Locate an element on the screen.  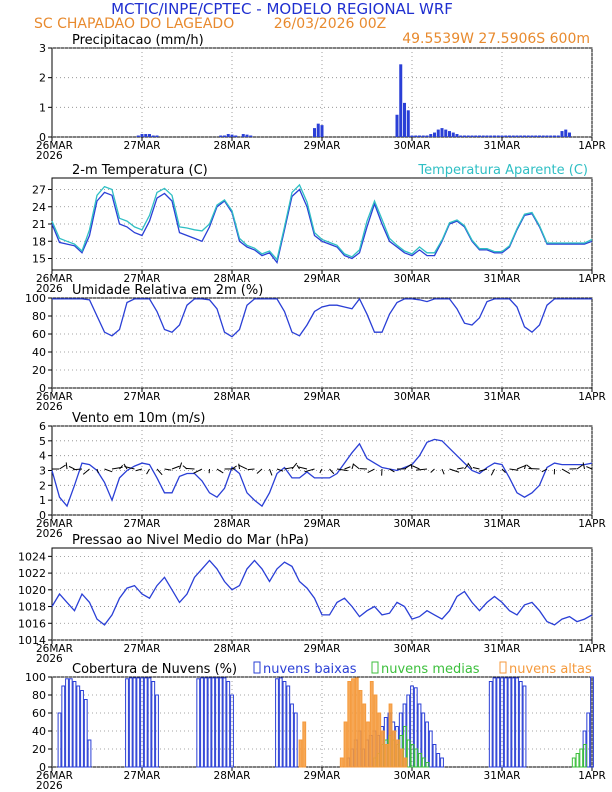
y-tick-label: 60 is located at coordinates (39, 334).